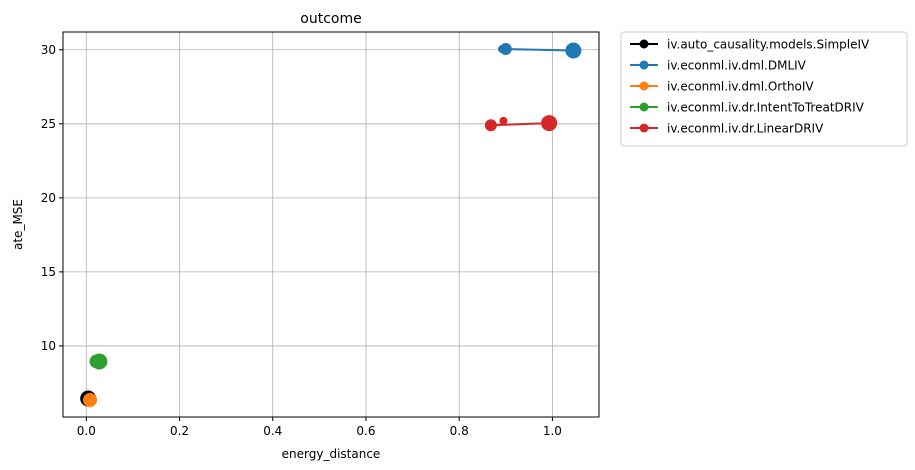 This screenshot has height=470, width=915. What do you see at coordinates (331, 454) in the screenshot?
I see `x-axis-label: energy_distance` at bounding box center [331, 454].